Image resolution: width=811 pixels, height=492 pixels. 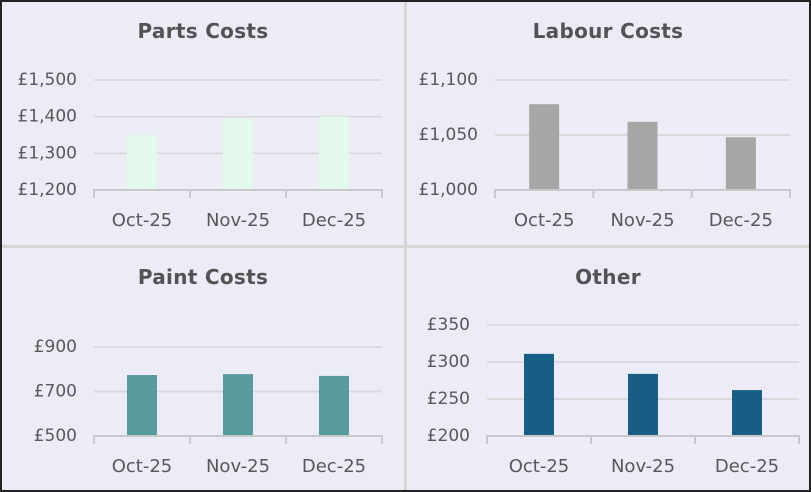 What do you see at coordinates (448, 190) in the screenshot?
I see `y-tick-label: £1,000` at bounding box center [448, 190].